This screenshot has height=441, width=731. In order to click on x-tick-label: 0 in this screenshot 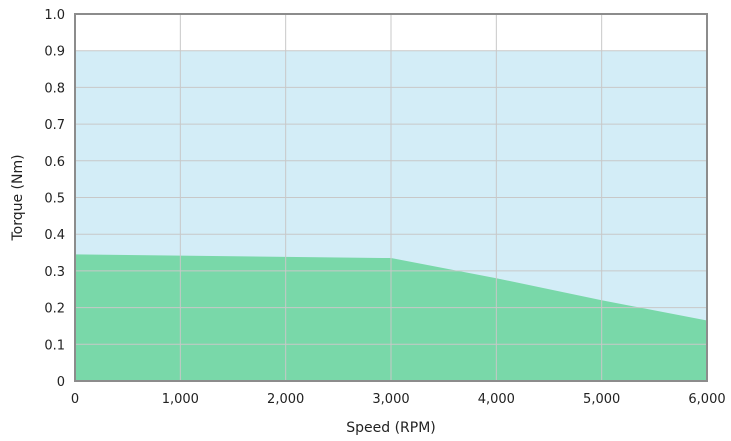, I will do `click(75, 399)`.